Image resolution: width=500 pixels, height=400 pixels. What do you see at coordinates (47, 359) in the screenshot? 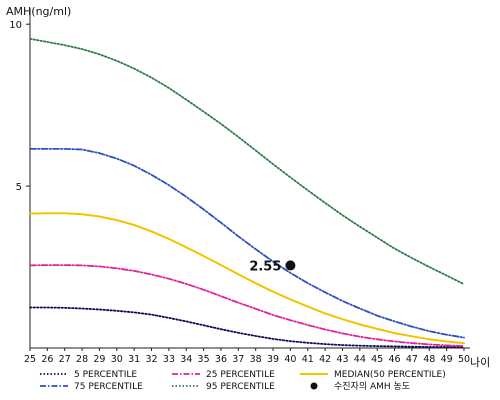
I see `x-tick-label: 26` at bounding box center [47, 359].